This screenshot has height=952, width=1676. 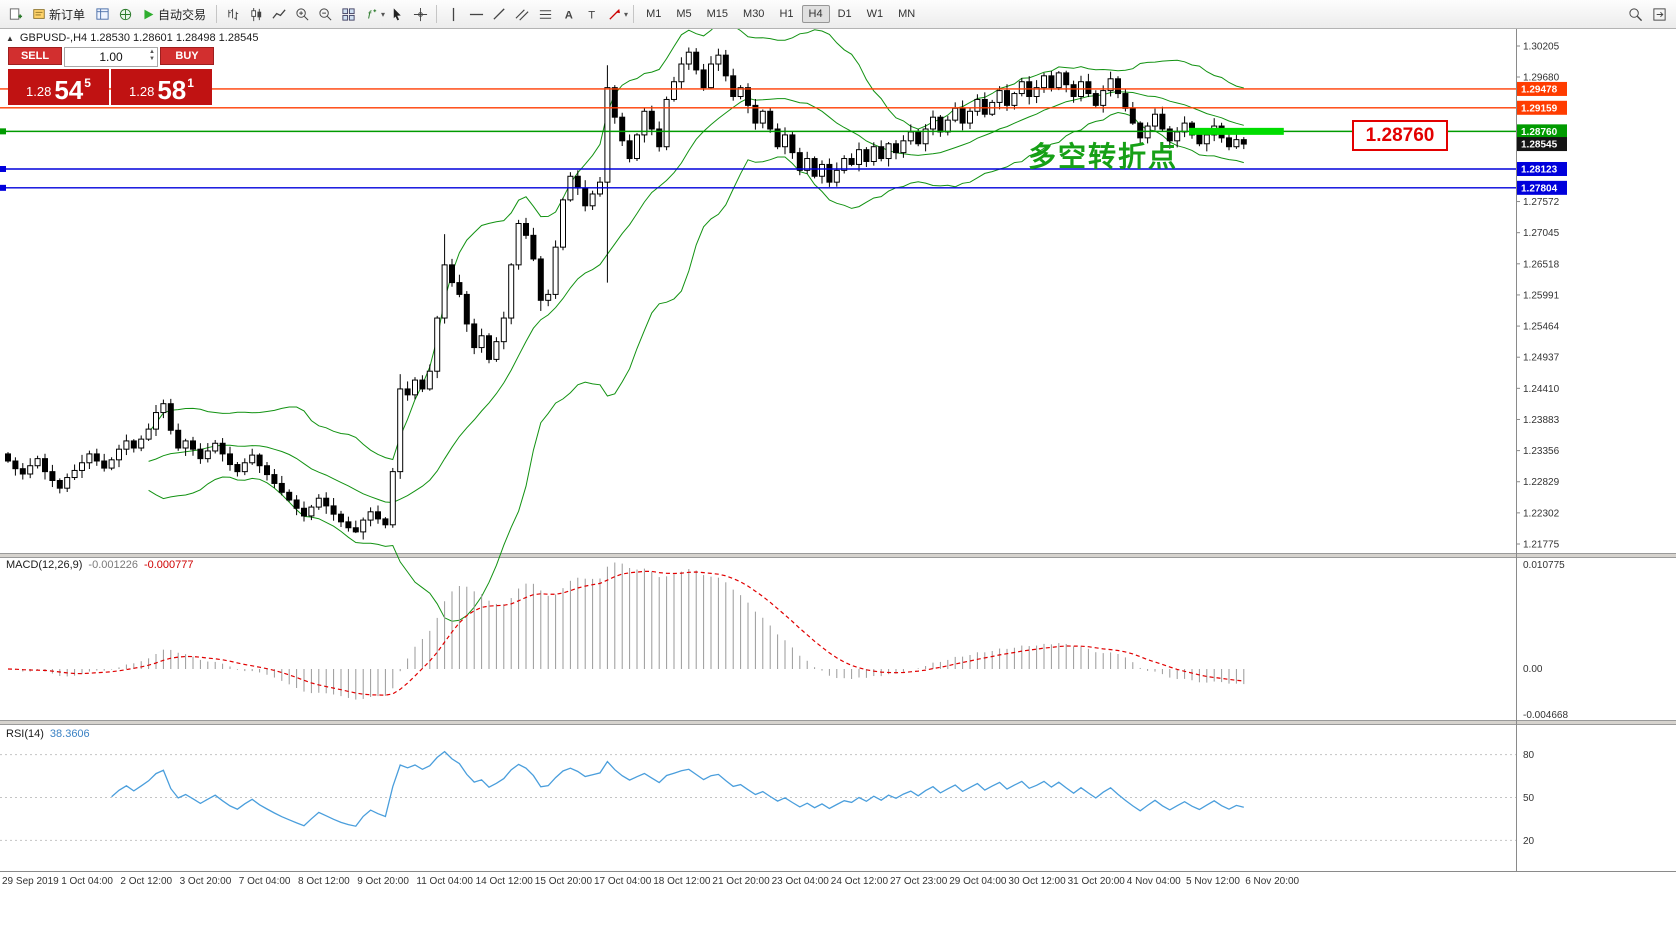 I want to click on svg-text: 1.23356, so click(x=1541, y=451).